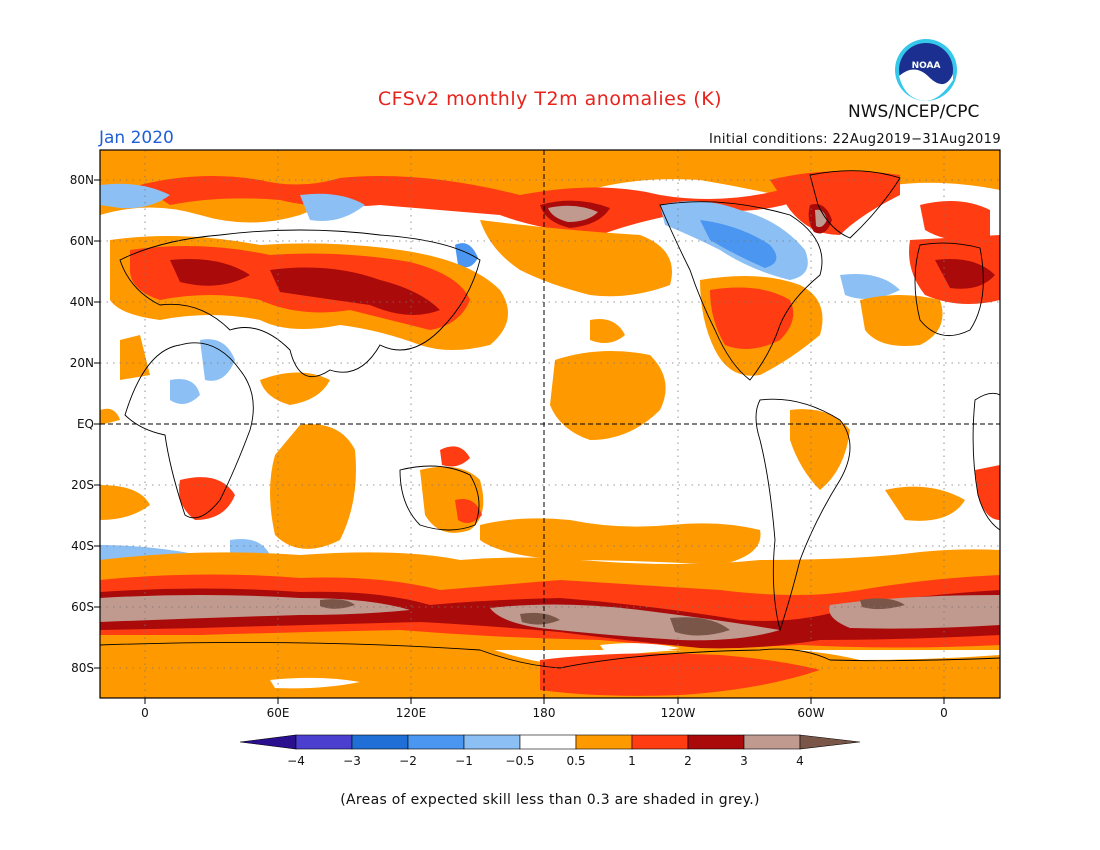  Describe the element at coordinates (300, 303) in the screenshot. I see `eurasia-coast` at that location.